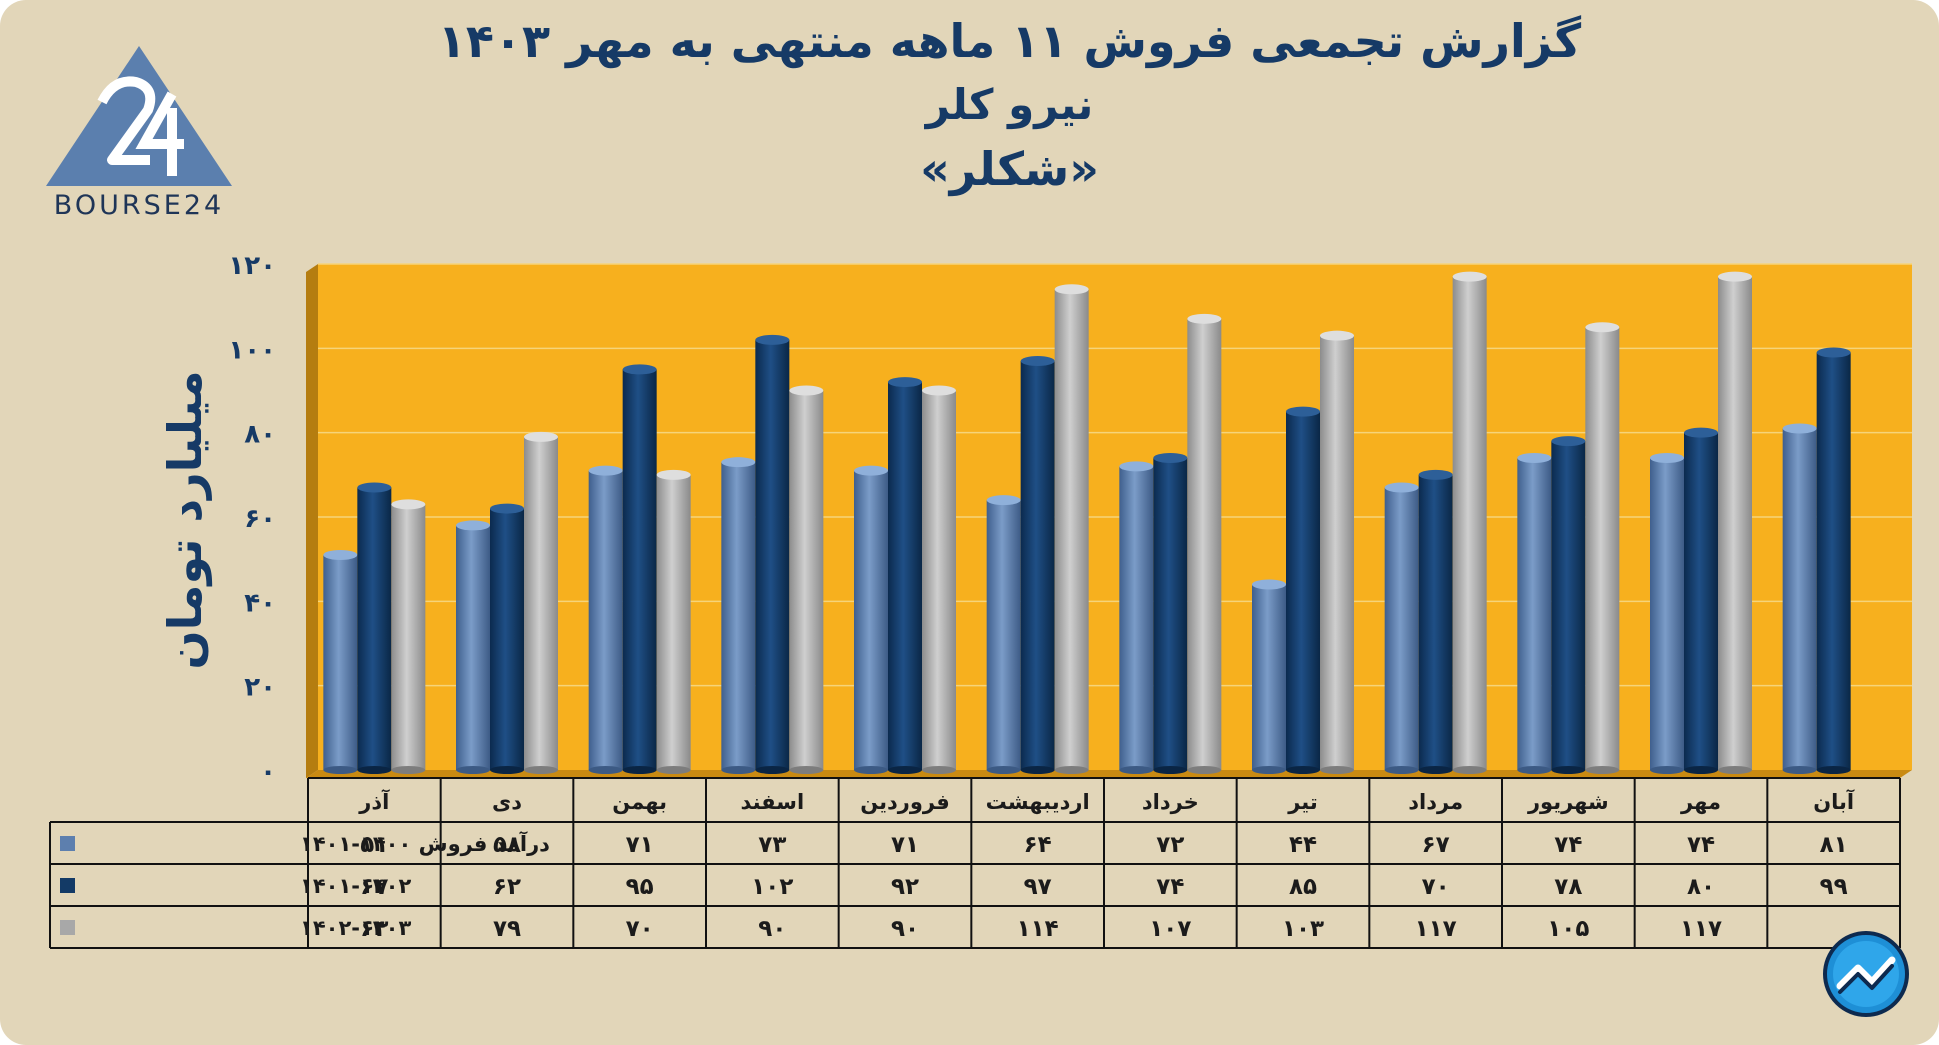 The width and height of the screenshot is (1939, 1045). Describe the element at coordinates (1700, 802) in the screenshot. I see `x-tick-label: مهر` at that location.